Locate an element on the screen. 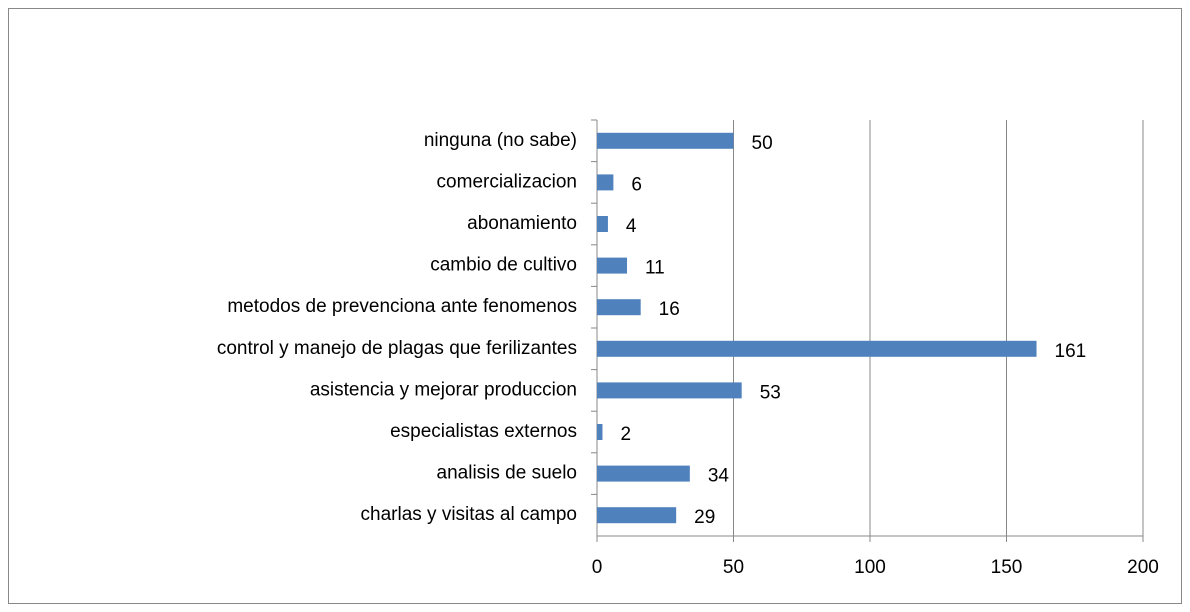 This screenshot has height=612, width=1190. x-tick-label: 0 is located at coordinates (597, 567).